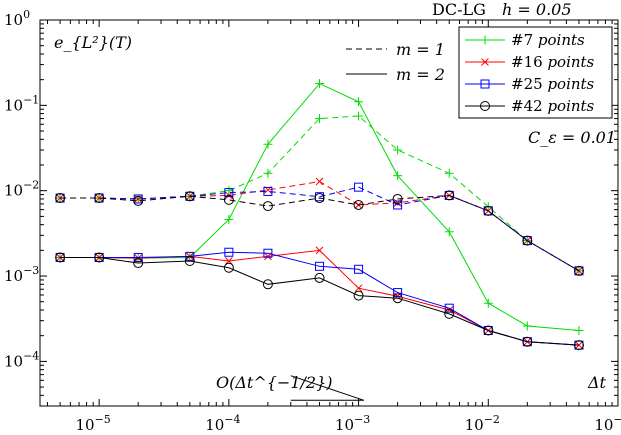 This screenshot has height=435, width=621. I want to click on legend-item-7-points: #7 points, so click(525, 40).